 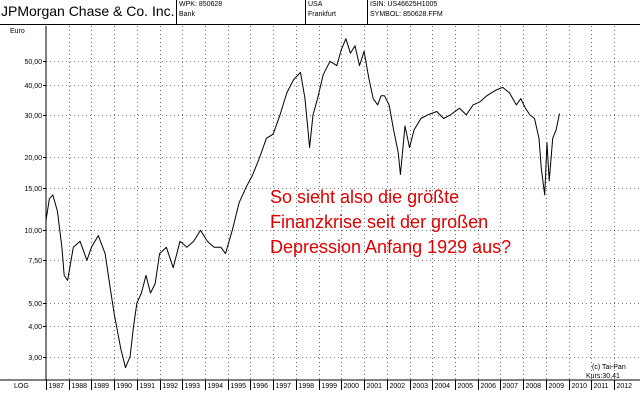 I want to click on x-tick-label: 2004, so click(x=443, y=386).